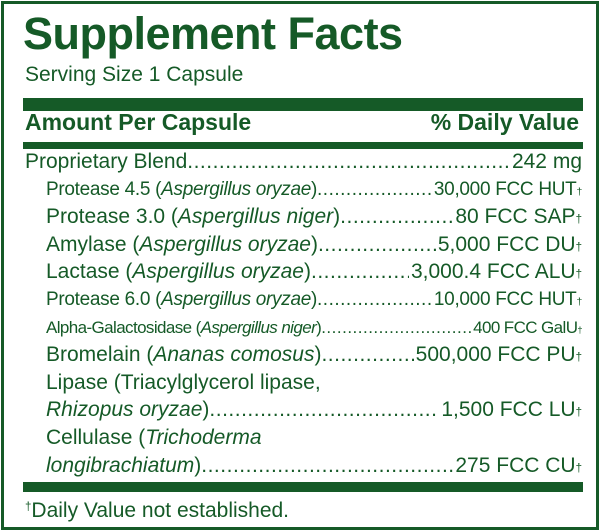  What do you see at coordinates (515, 217) in the screenshot?
I see `ingredient-amount: 80 FCC SAP` at bounding box center [515, 217].